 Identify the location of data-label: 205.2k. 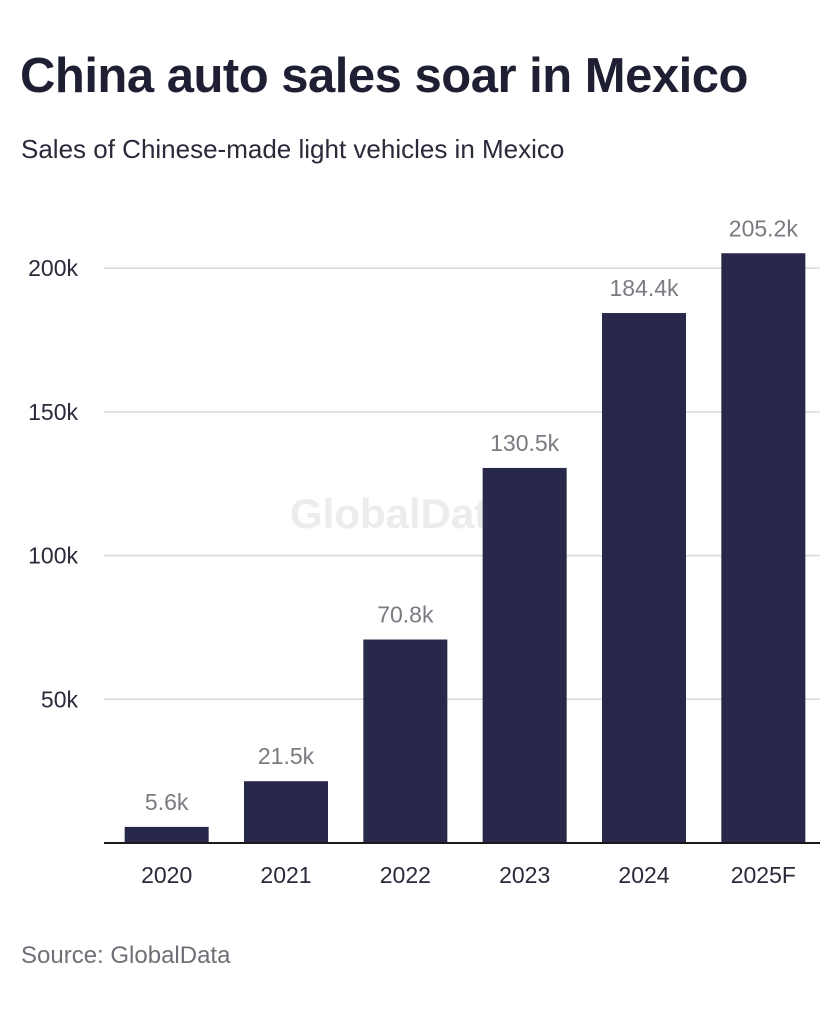
(764, 228).